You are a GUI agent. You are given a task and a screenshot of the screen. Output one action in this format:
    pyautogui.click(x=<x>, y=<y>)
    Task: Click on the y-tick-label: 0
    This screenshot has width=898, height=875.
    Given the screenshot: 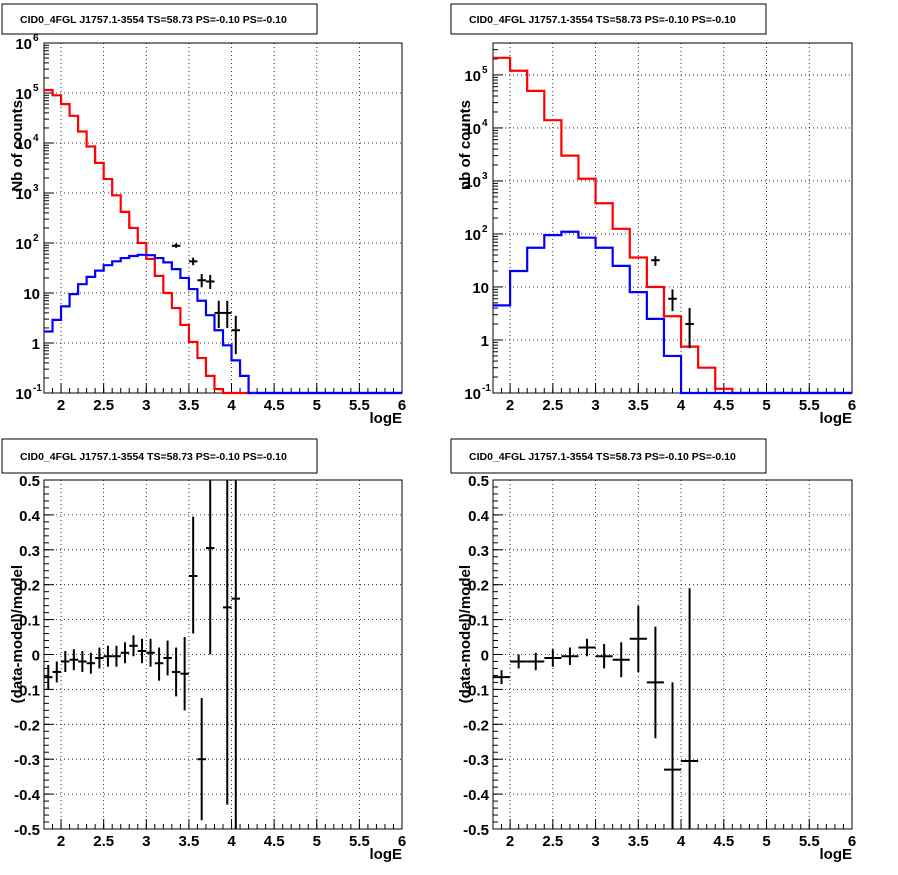 What is the action you would take?
    pyautogui.click(x=36, y=656)
    